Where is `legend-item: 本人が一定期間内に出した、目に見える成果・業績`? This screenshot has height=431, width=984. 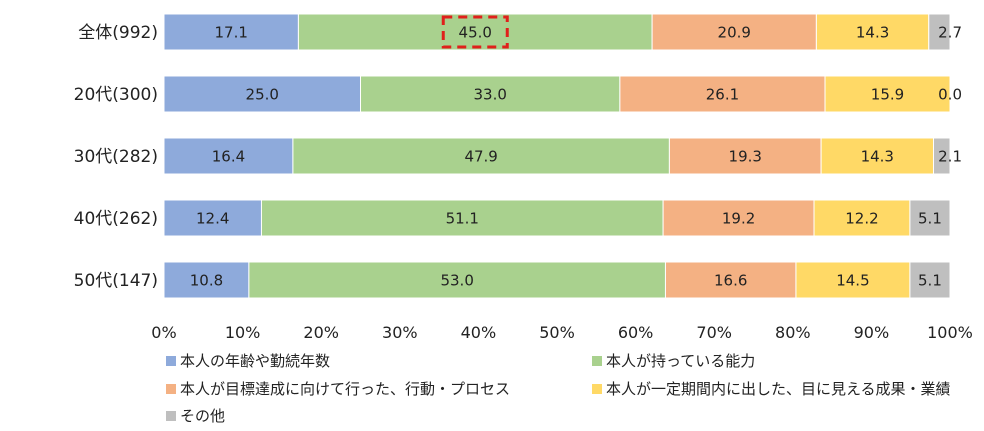
legend-item: 本人が一定期間内に出した、目に見える成果・業績 is located at coordinates (771, 389).